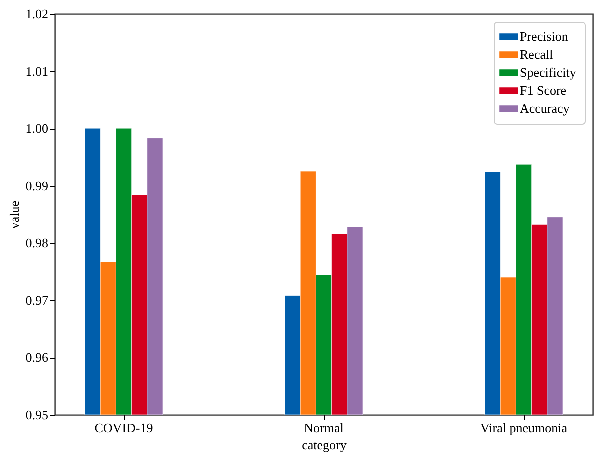 This screenshot has width=611, height=462. What do you see at coordinates (37, 186) in the screenshot?
I see `y-tick-label: 0.99` at bounding box center [37, 186].